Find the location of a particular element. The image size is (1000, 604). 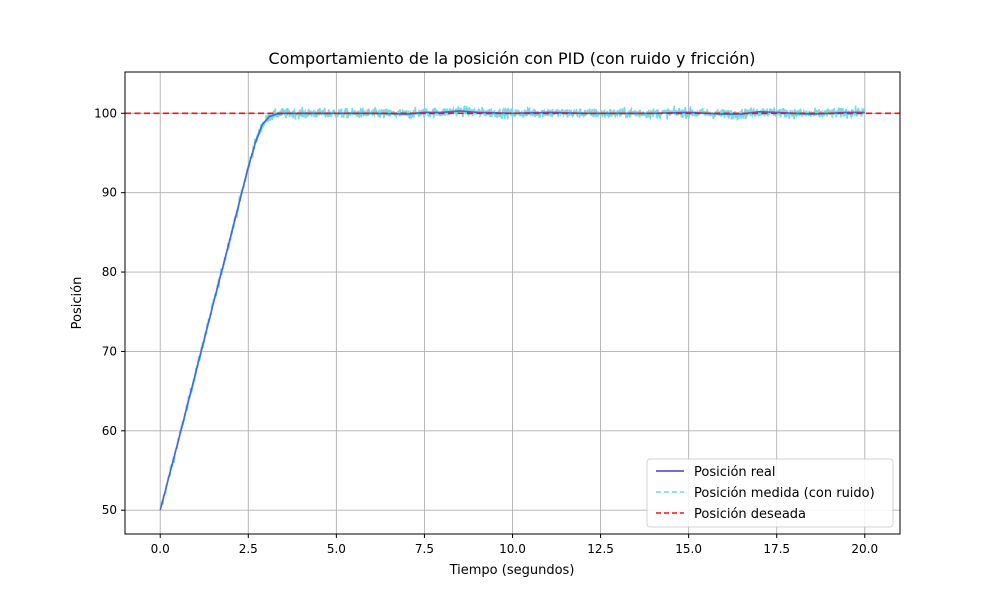

y-ticks: 50 60 70 80 90 100 is located at coordinates (109, 311).